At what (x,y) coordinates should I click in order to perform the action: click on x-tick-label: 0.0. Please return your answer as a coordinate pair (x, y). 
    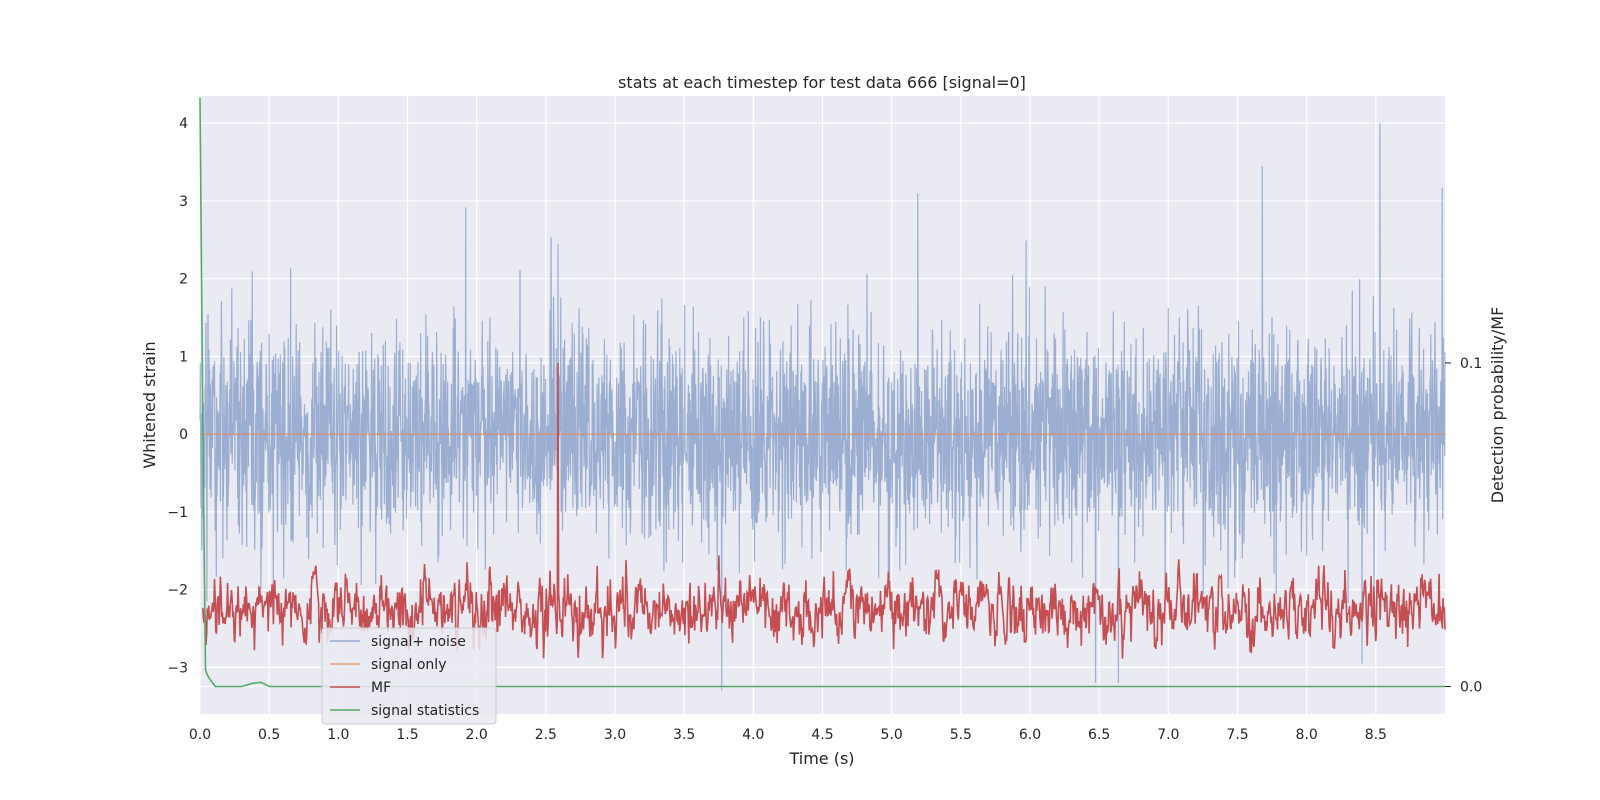
    Looking at the image, I should click on (200, 735).